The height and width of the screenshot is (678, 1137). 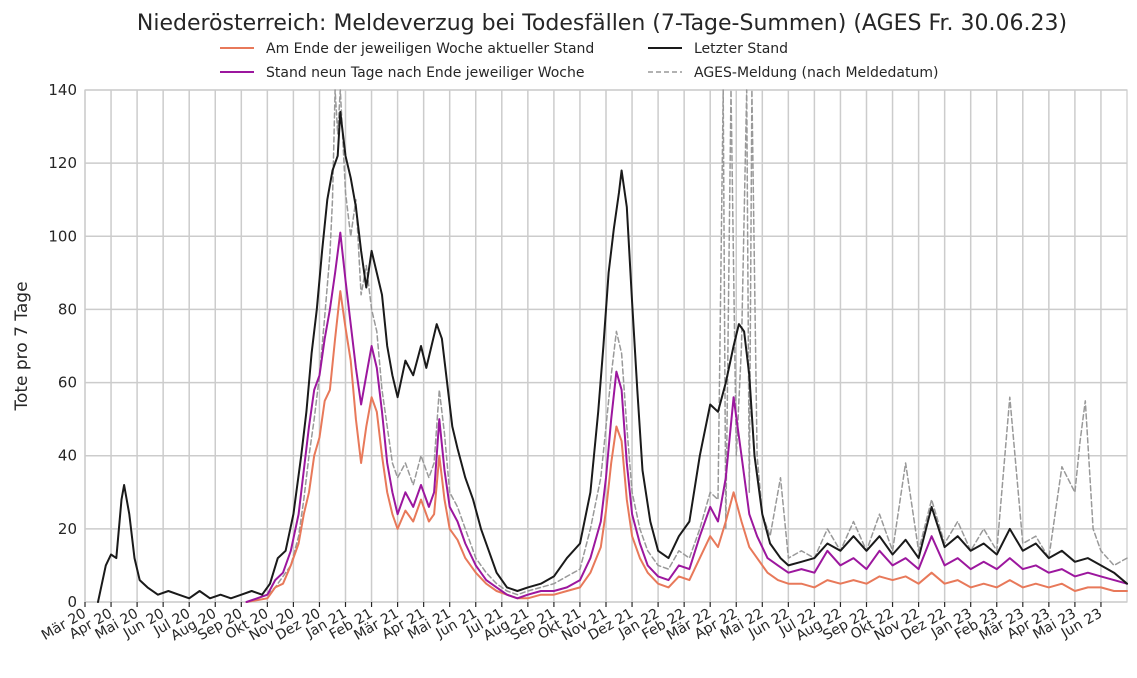 I want to click on y-axis-label: Tote pro 7 Tage, so click(x=22, y=346).